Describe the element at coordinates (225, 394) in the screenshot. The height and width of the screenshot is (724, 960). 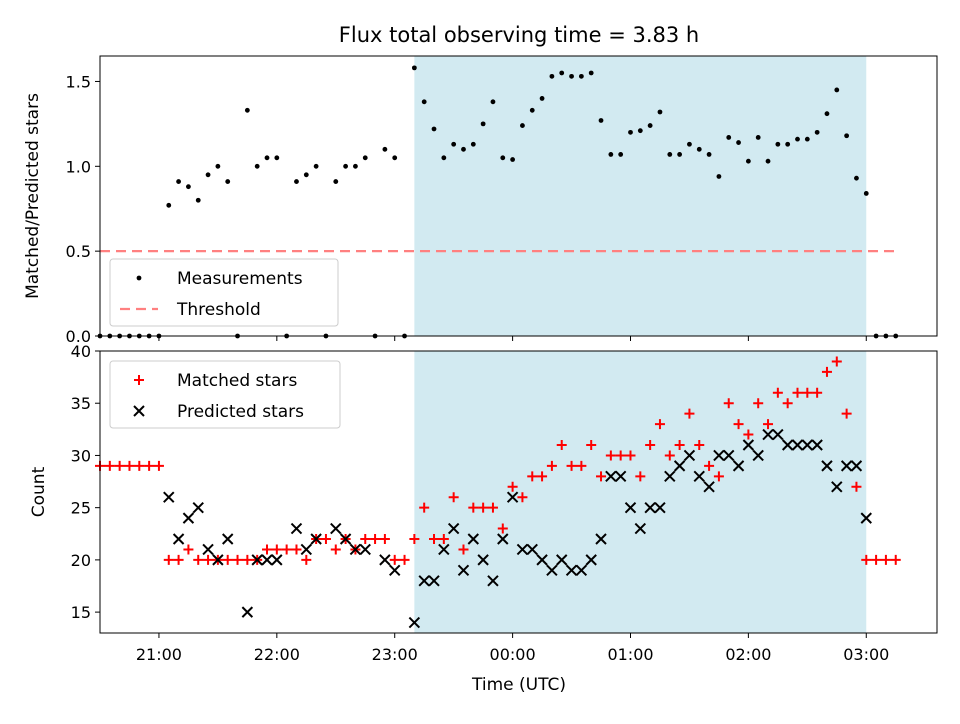
I see `legend-box` at that location.